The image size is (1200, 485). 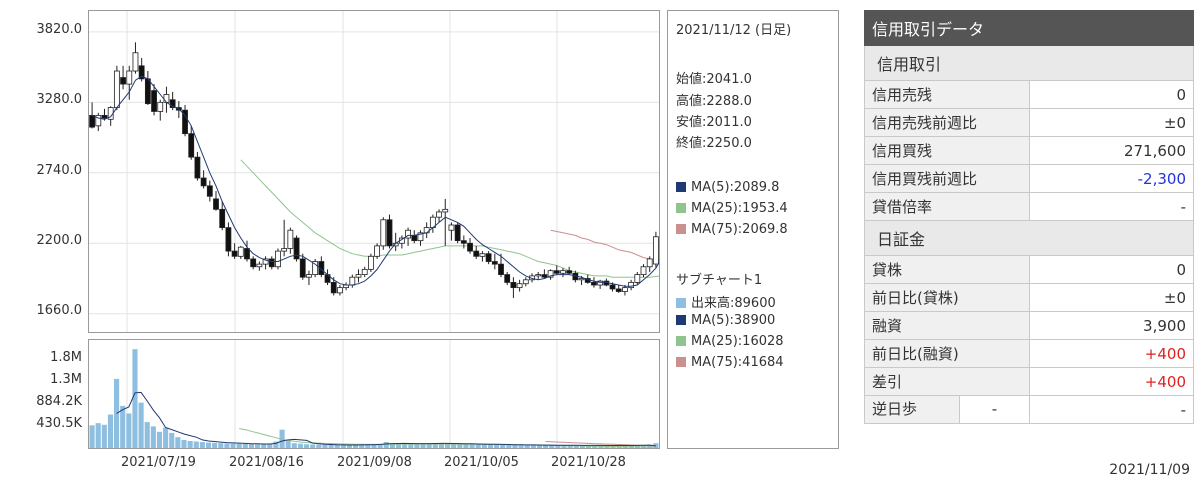 I want to click on legend-ma75: MA(75):2069.8, so click(x=732, y=229).